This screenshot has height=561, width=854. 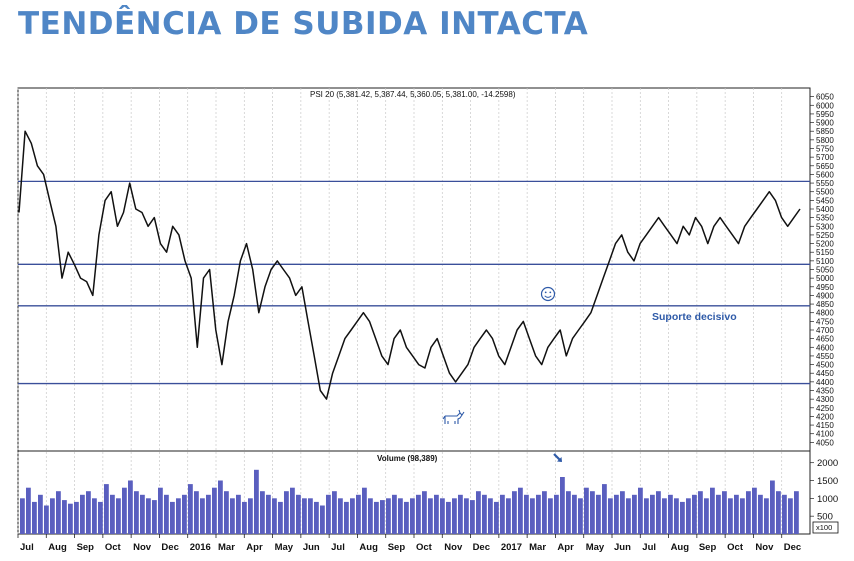 What do you see at coordinates (825, 408) in the screenshot?
I see `price-tick-label: 4250` at bounding box center [825, 408].